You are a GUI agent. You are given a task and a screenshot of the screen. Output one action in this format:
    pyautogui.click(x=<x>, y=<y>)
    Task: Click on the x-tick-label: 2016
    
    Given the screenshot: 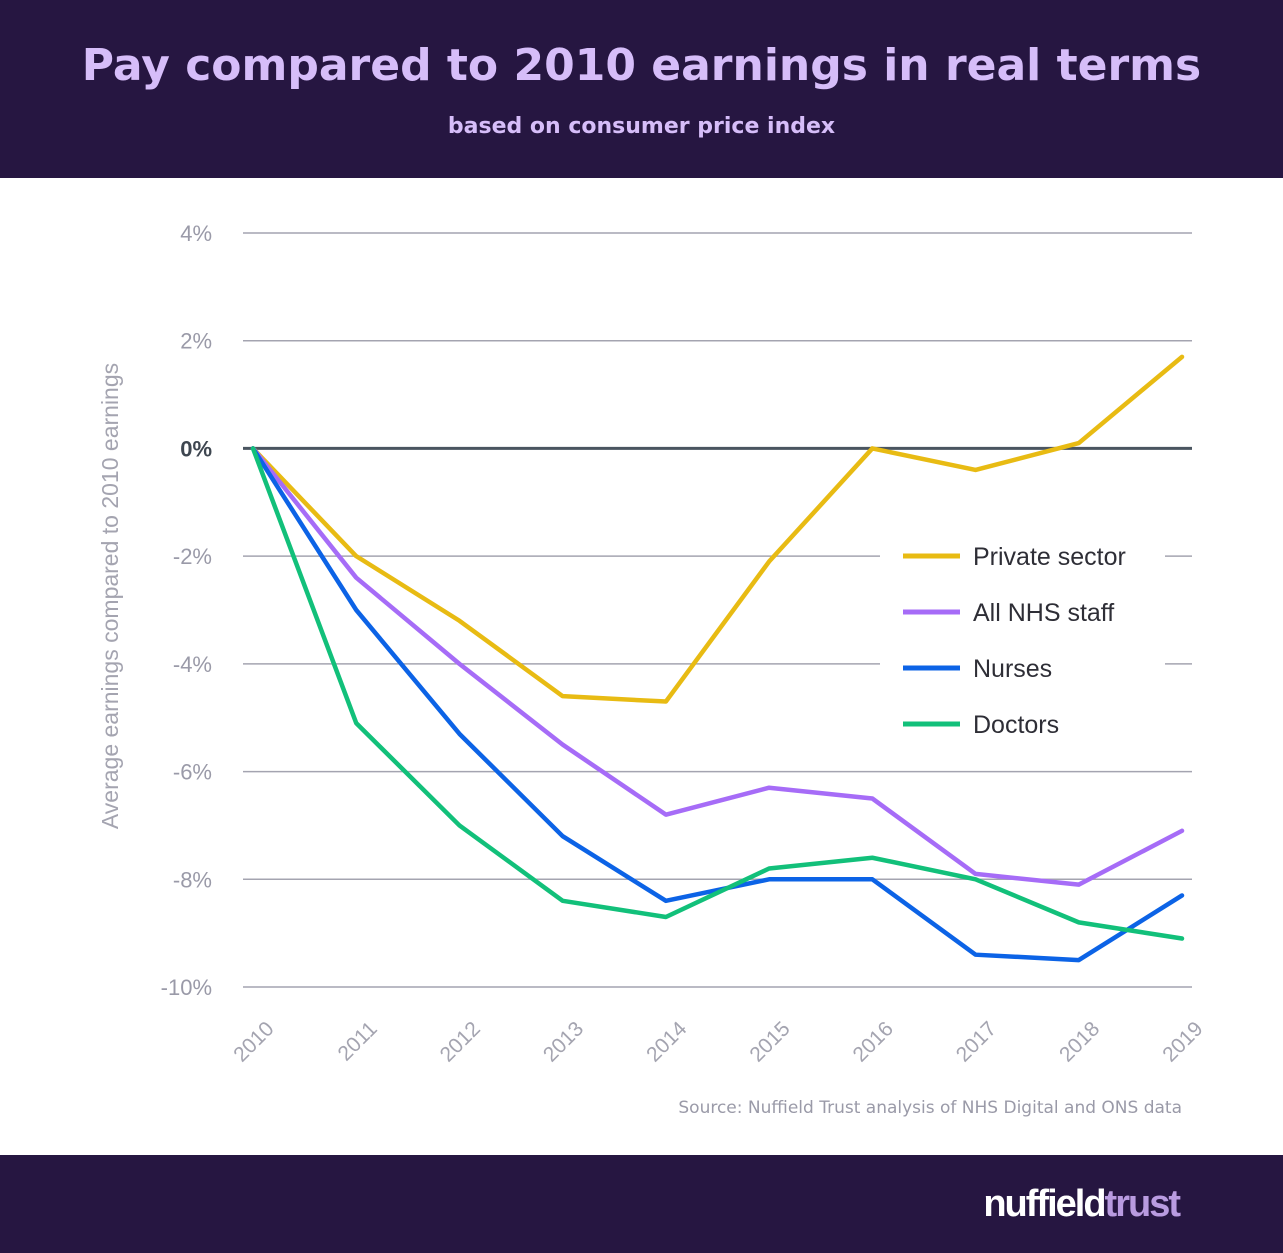 What is the action you would take?
    pyautogui.click(x=873, y=1041)
    